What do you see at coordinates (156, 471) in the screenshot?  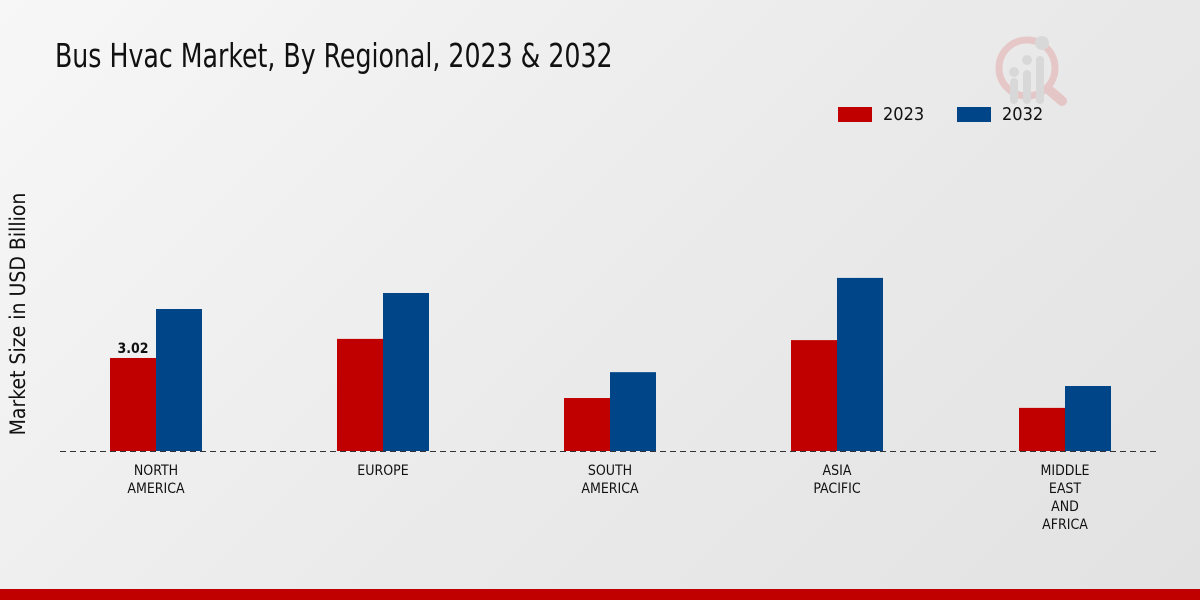 I see `x-tick-label: NORTH` at bounding box center [156, 471].